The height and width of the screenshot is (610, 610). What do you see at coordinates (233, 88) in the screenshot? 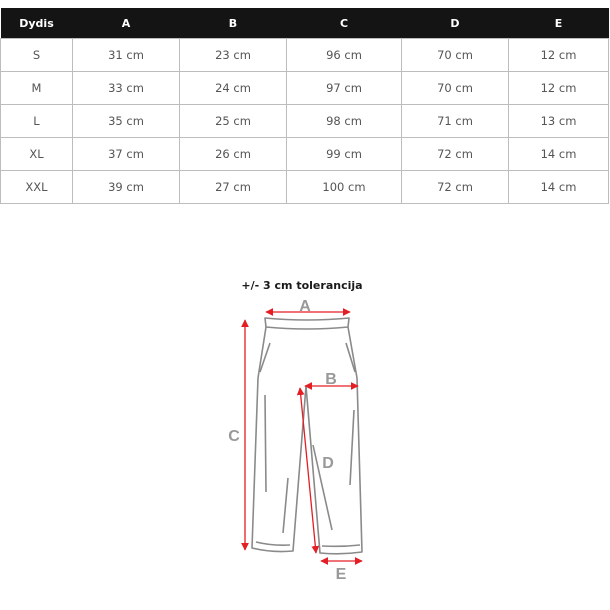
I see `measurement-cell: 24 cm` at bounding box center [233, 88].